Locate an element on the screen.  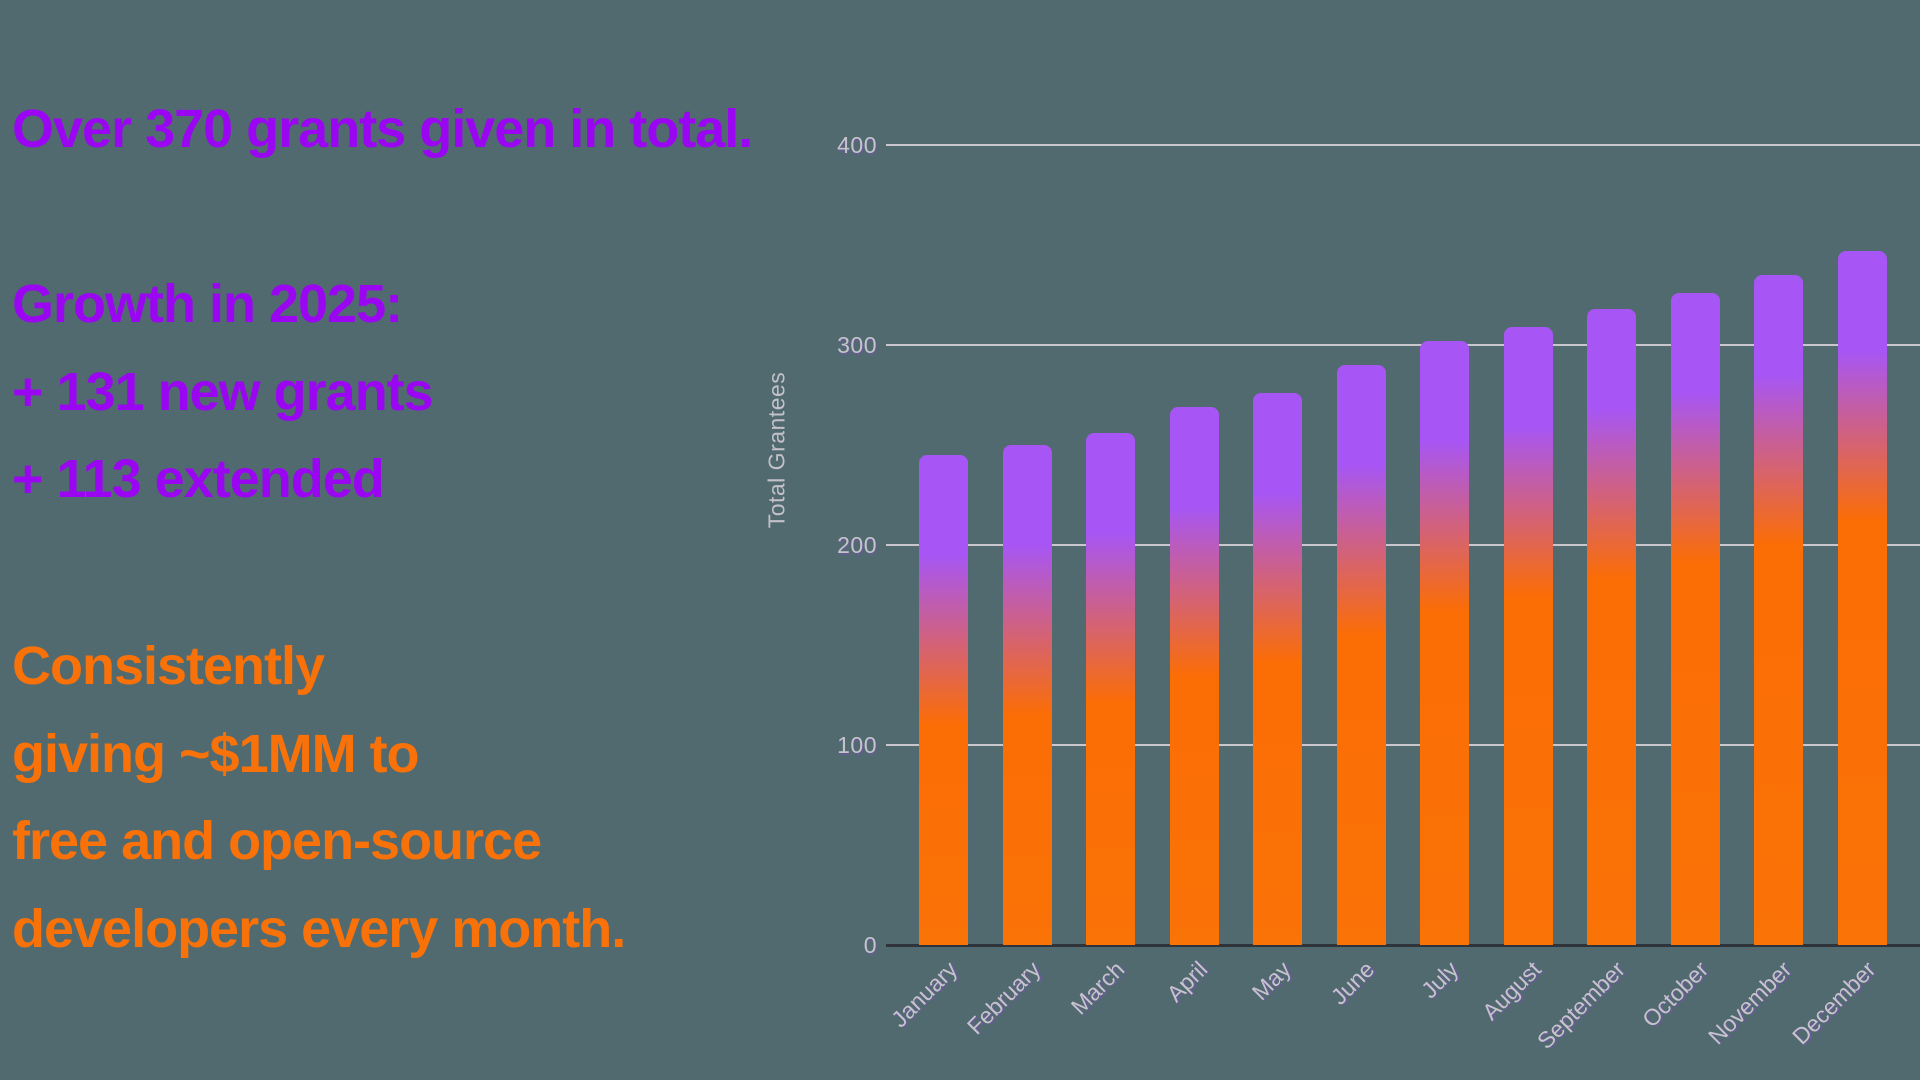
bar-march is located at coordinates (1110, 689).